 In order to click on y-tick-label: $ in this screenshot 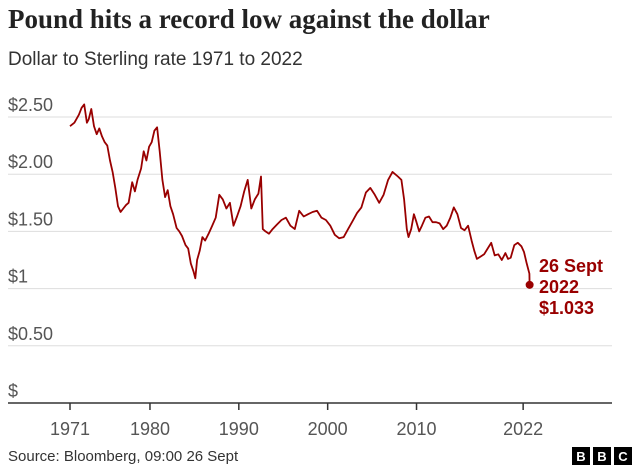, I will do `click(13, 391)`.